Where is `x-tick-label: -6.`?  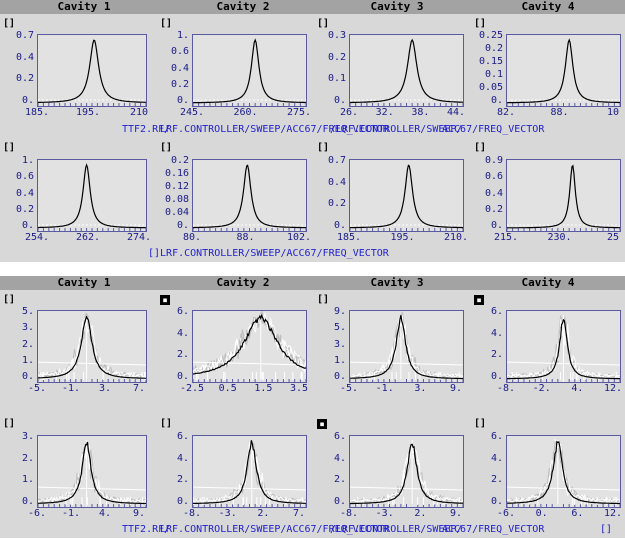
x-tick-label: -6. is located at coordinates (37, 513).